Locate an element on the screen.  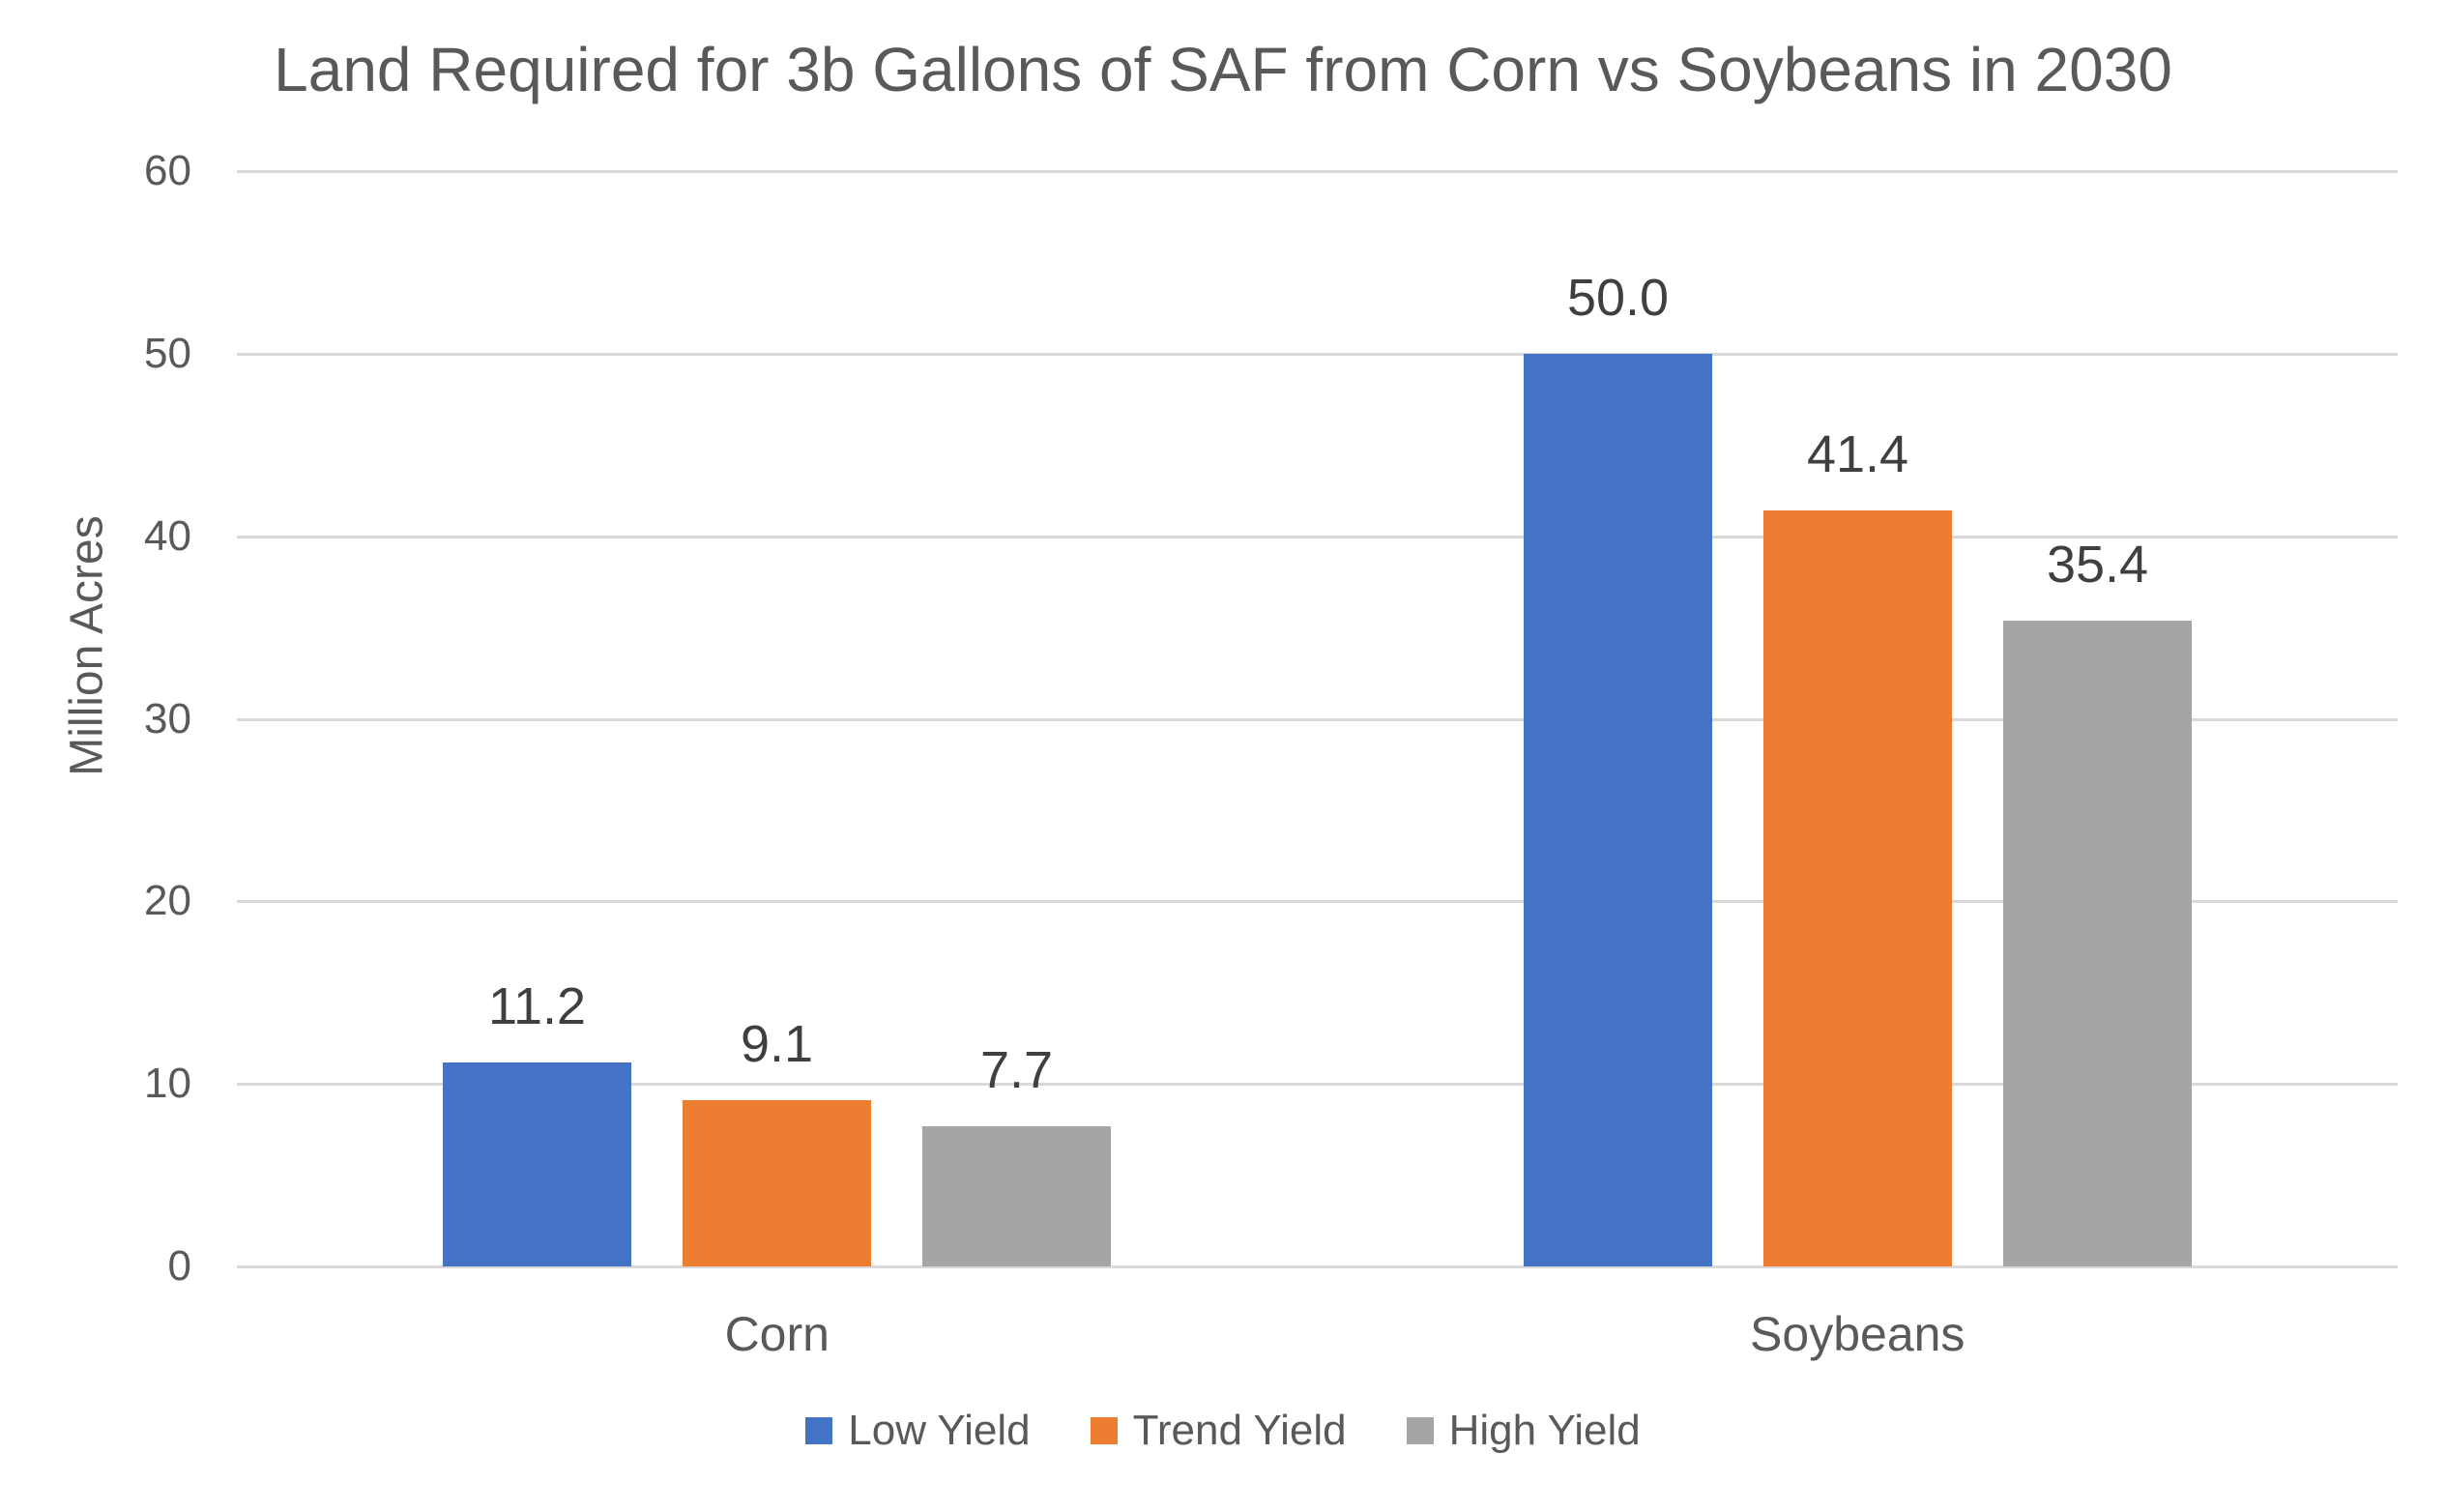
y-tick-label-20: 20 is located at coordinates (167, 901).